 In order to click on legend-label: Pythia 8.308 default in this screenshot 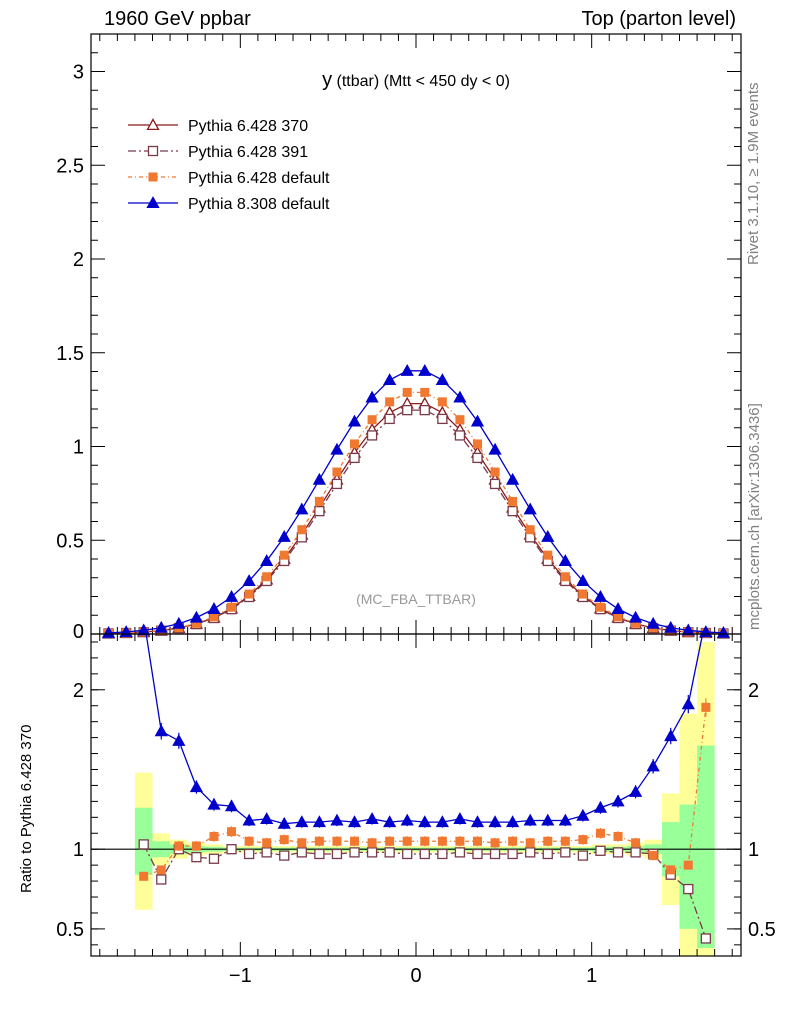, I will do `click(259, 204)`.